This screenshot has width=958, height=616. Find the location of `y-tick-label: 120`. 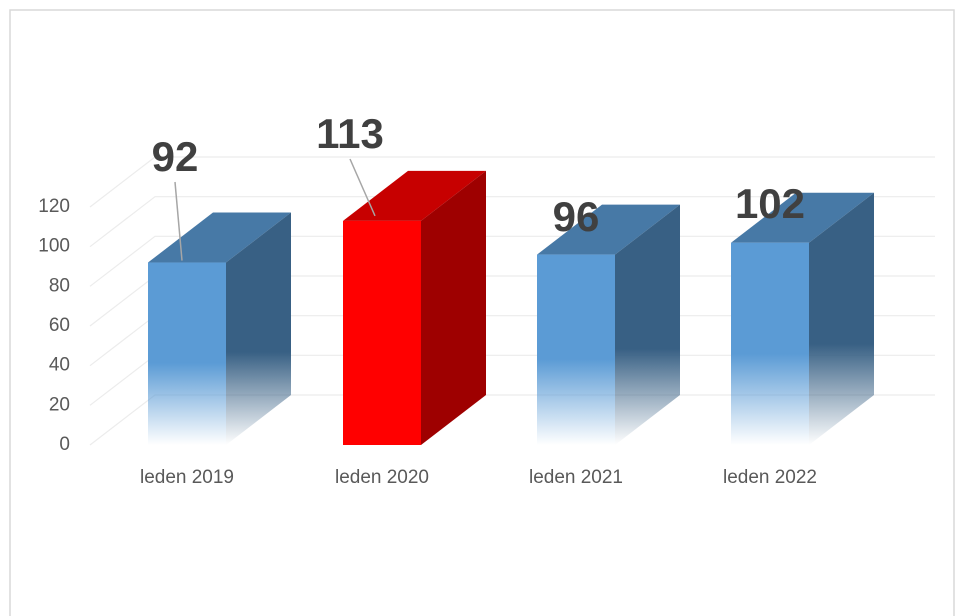

y-tick-label: 120 is located at coordinates (54, 206).